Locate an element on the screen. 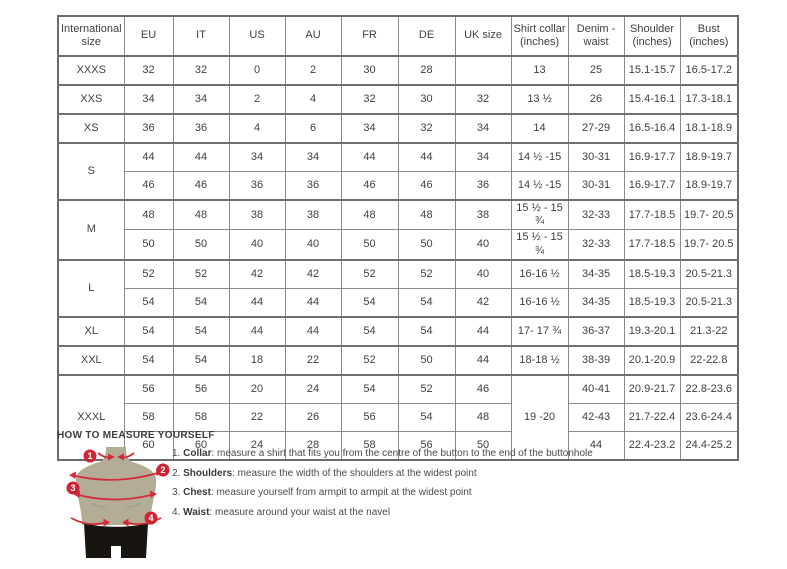  table-cell: 20 is located at coordinates (257, 388).